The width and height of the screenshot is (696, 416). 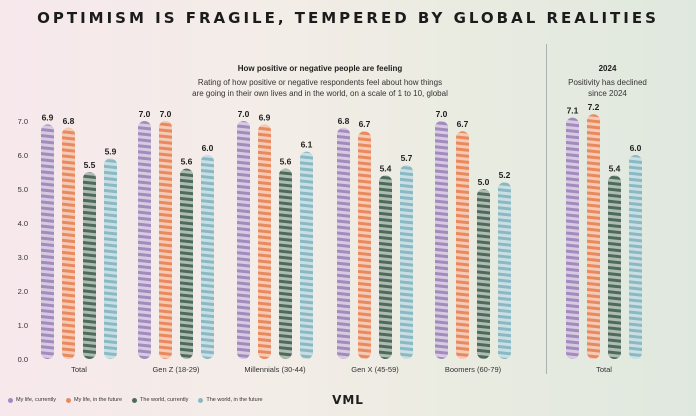 I want to click on data-label: 6.1, so click(x=307, y=145).